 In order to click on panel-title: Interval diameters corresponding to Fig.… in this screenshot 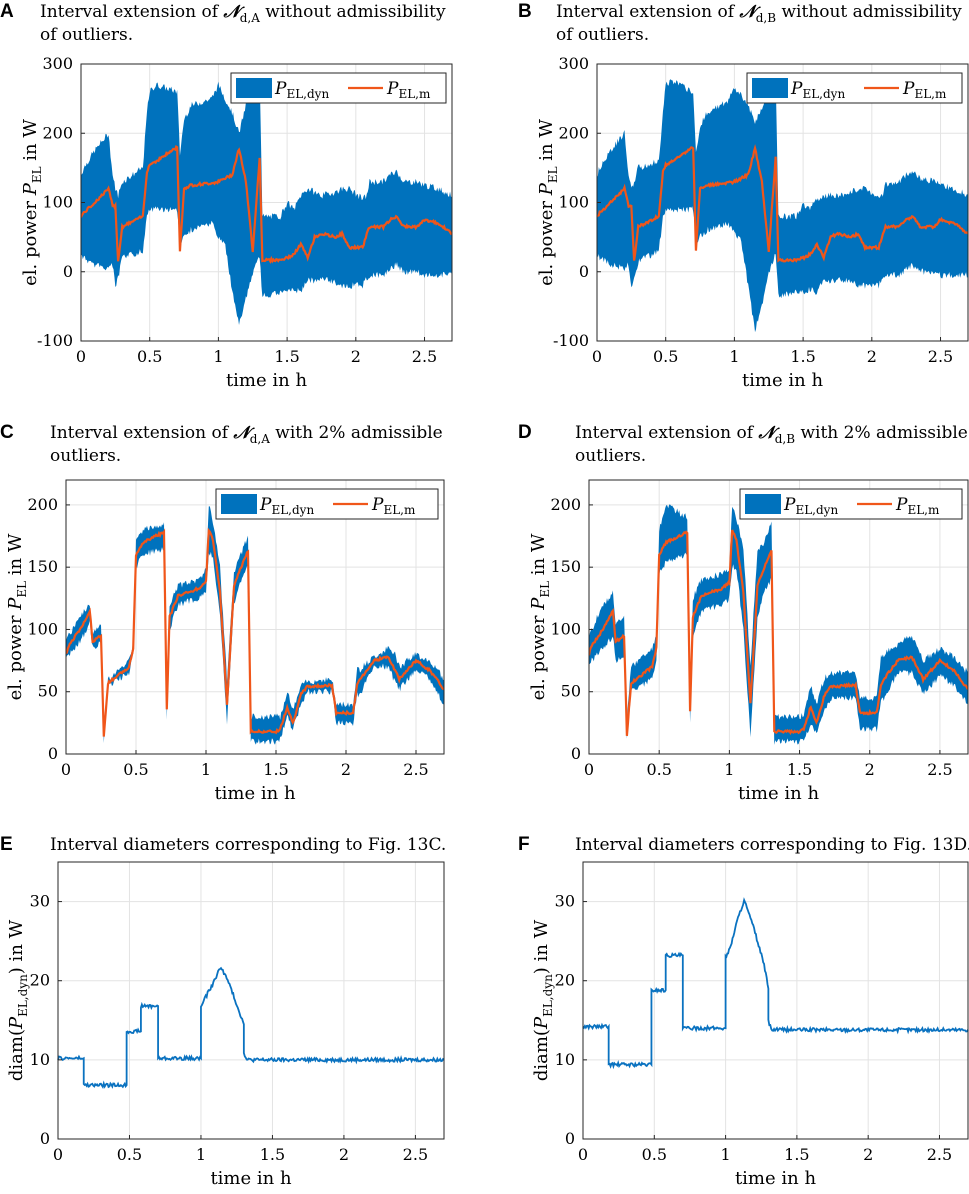, I will do `click(772, 845)`.